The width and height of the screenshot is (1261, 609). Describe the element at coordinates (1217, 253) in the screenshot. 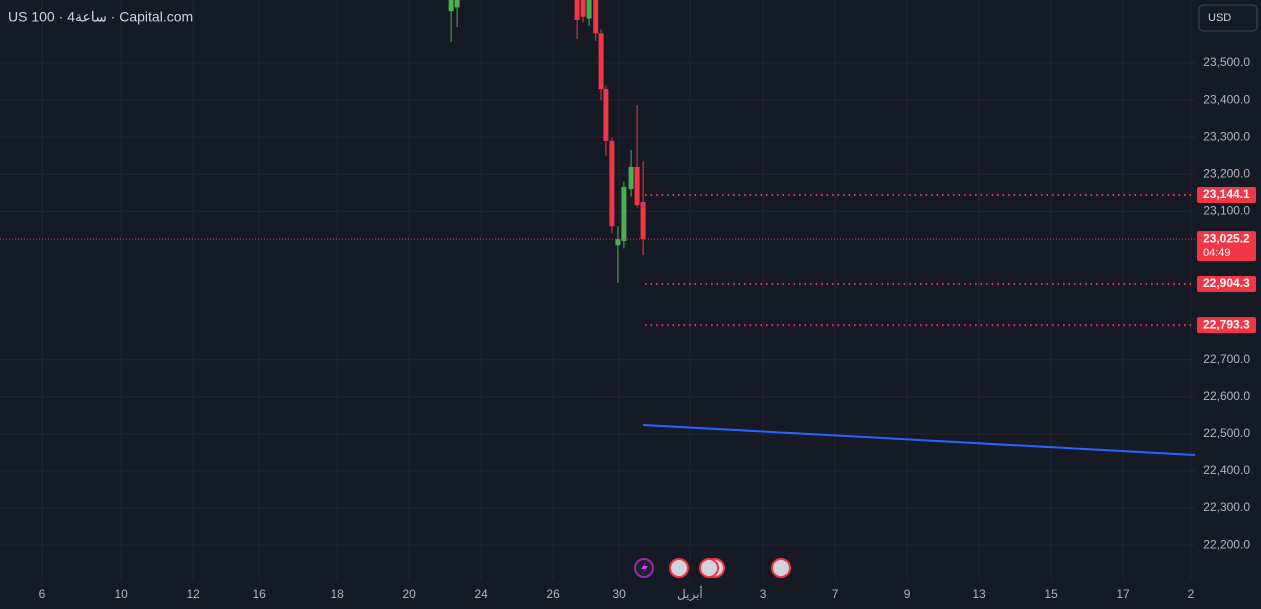

I see `countdown-label: 04:49` at that location.